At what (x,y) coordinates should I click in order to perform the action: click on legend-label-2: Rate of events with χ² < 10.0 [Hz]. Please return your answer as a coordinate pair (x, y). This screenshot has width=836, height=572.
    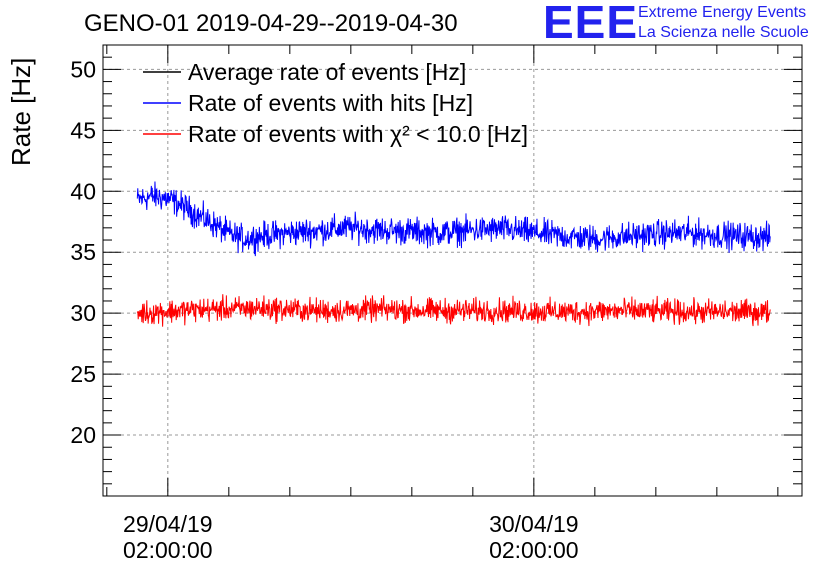
    Looking at the image, I should click on (358, 134).